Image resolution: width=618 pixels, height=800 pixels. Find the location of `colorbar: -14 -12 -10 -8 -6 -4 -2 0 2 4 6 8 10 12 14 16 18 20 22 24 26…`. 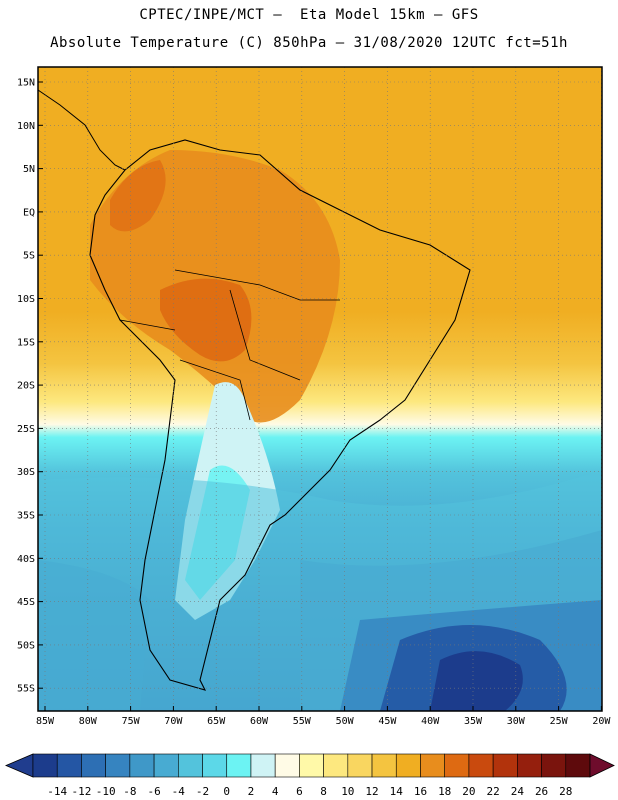

colorbar: -14 -12 -10 -8 -6 -4 -2 0 2 4 6 8 10 12 14 16 18 20 22 24 26… is located at coordinates (309, 775).